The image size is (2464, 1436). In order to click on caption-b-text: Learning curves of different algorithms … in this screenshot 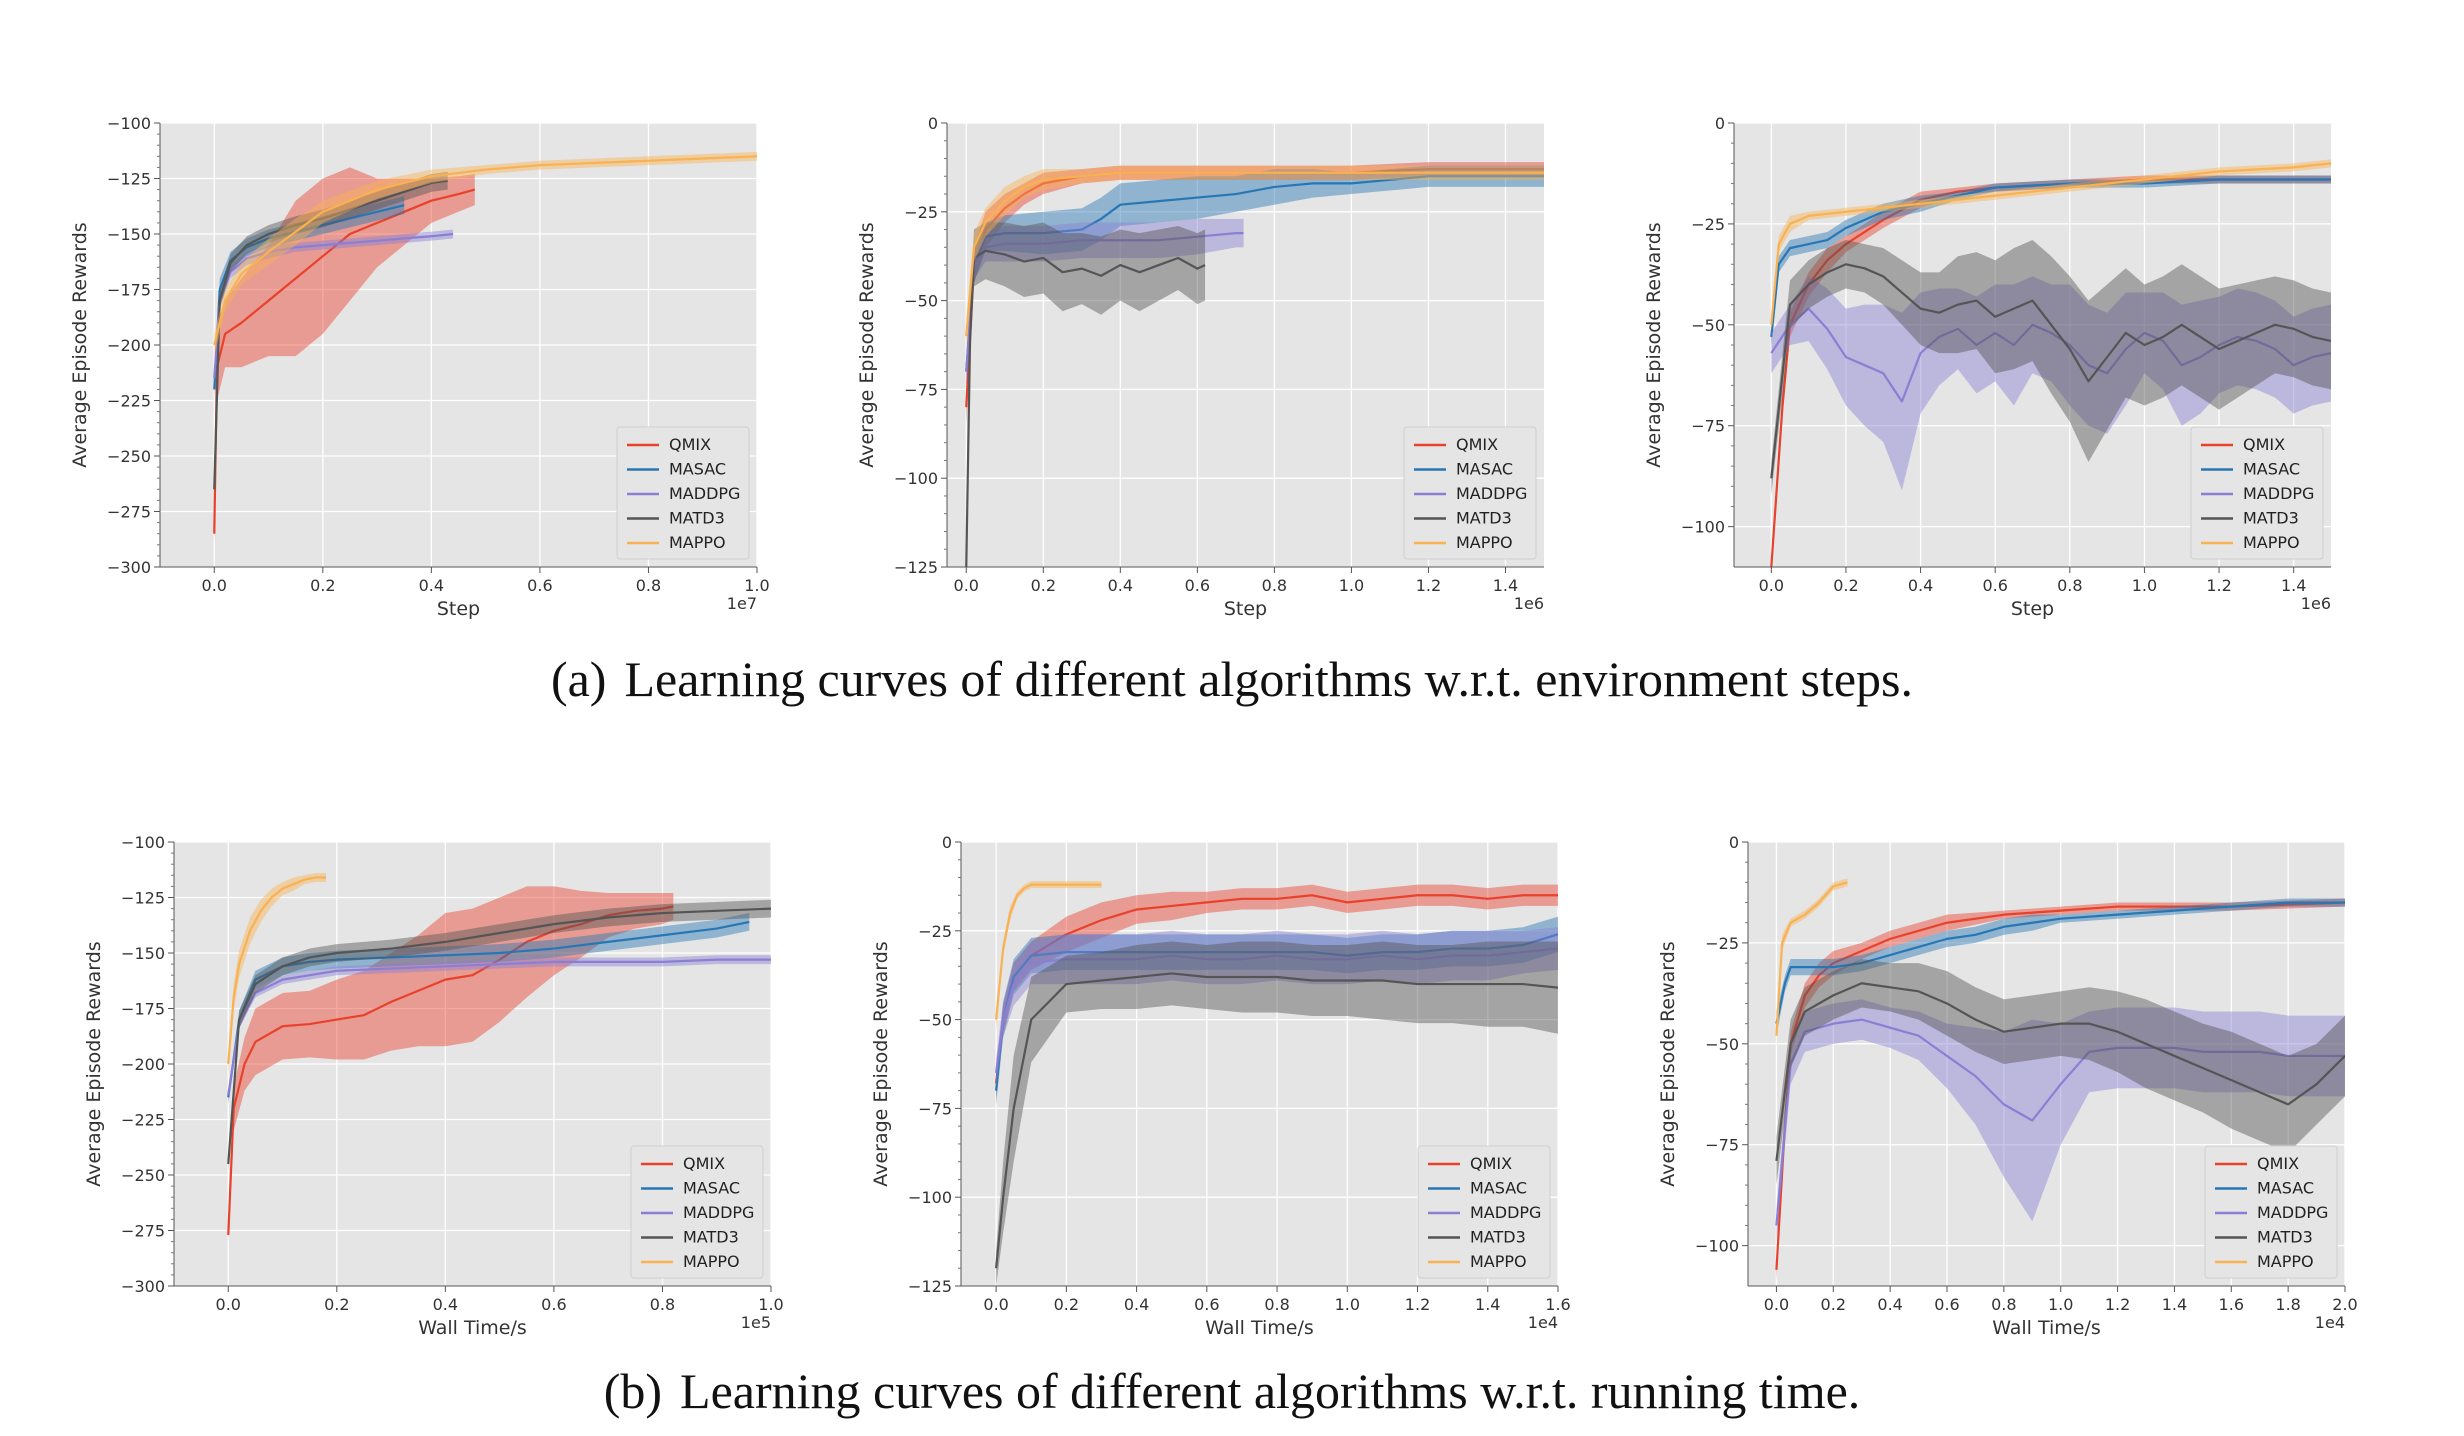, I will do `click(1270, 1391)`.